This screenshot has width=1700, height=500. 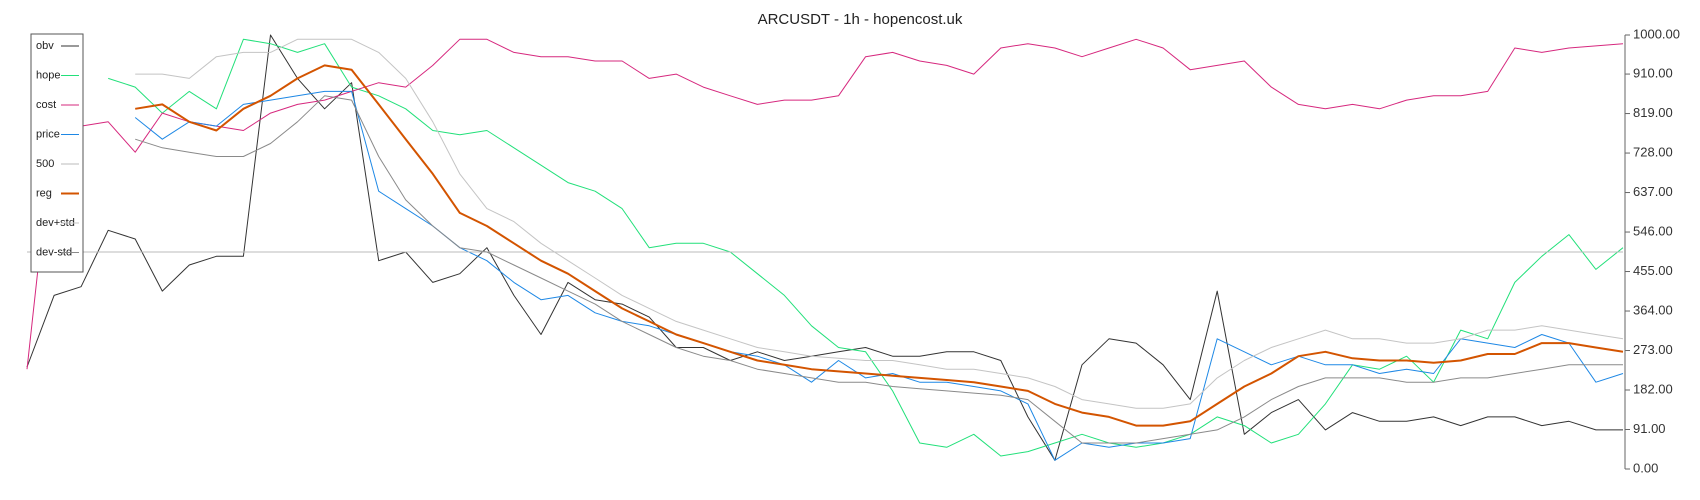 I want to click on y-tick-label: 546.00, so click(x=1653, y=230).